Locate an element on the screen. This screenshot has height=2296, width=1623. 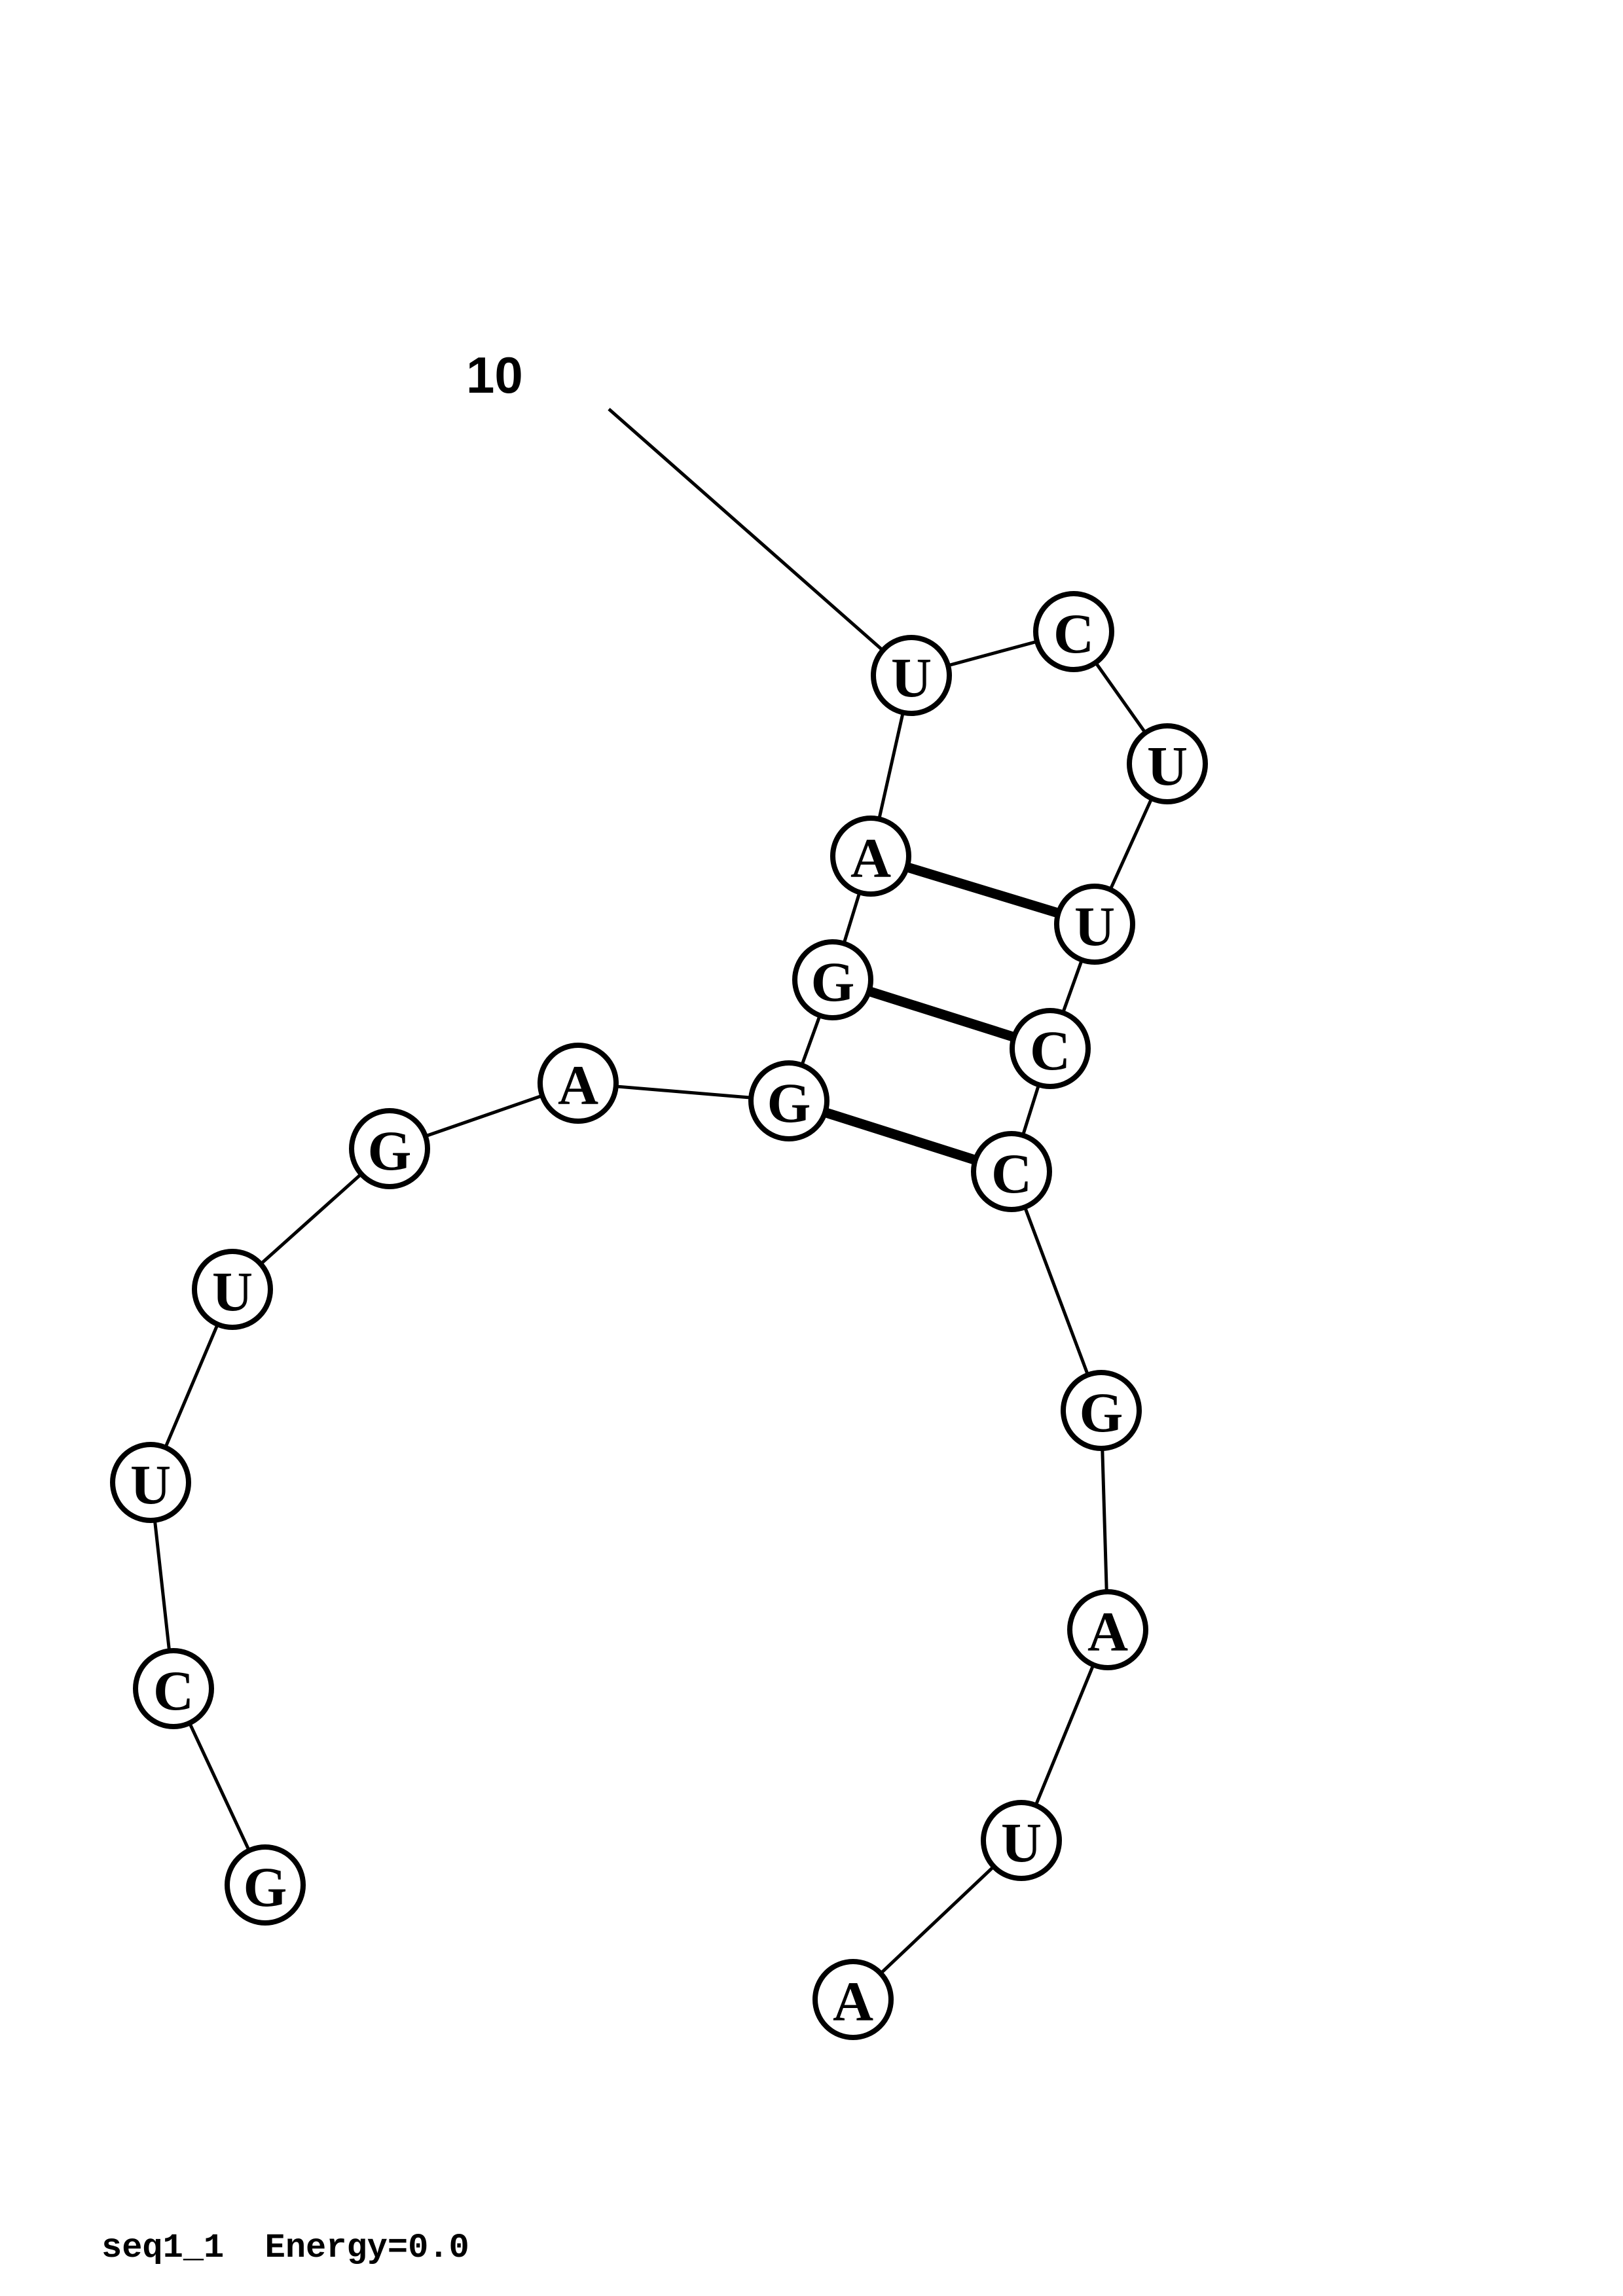
base-letter-4: U is located at coordinates (232, 1291).